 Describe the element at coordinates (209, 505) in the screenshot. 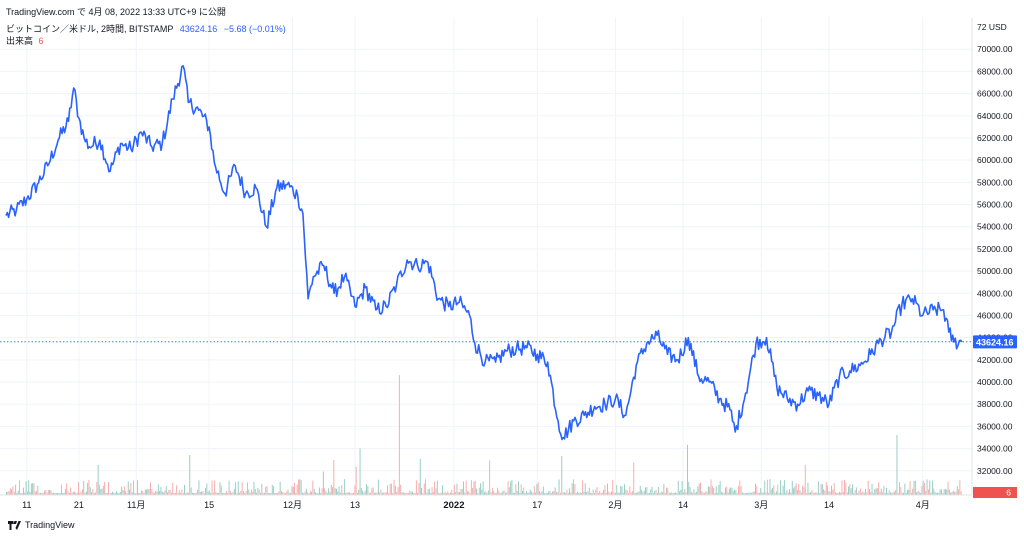

I see `x-tick-label: 15` at that location.